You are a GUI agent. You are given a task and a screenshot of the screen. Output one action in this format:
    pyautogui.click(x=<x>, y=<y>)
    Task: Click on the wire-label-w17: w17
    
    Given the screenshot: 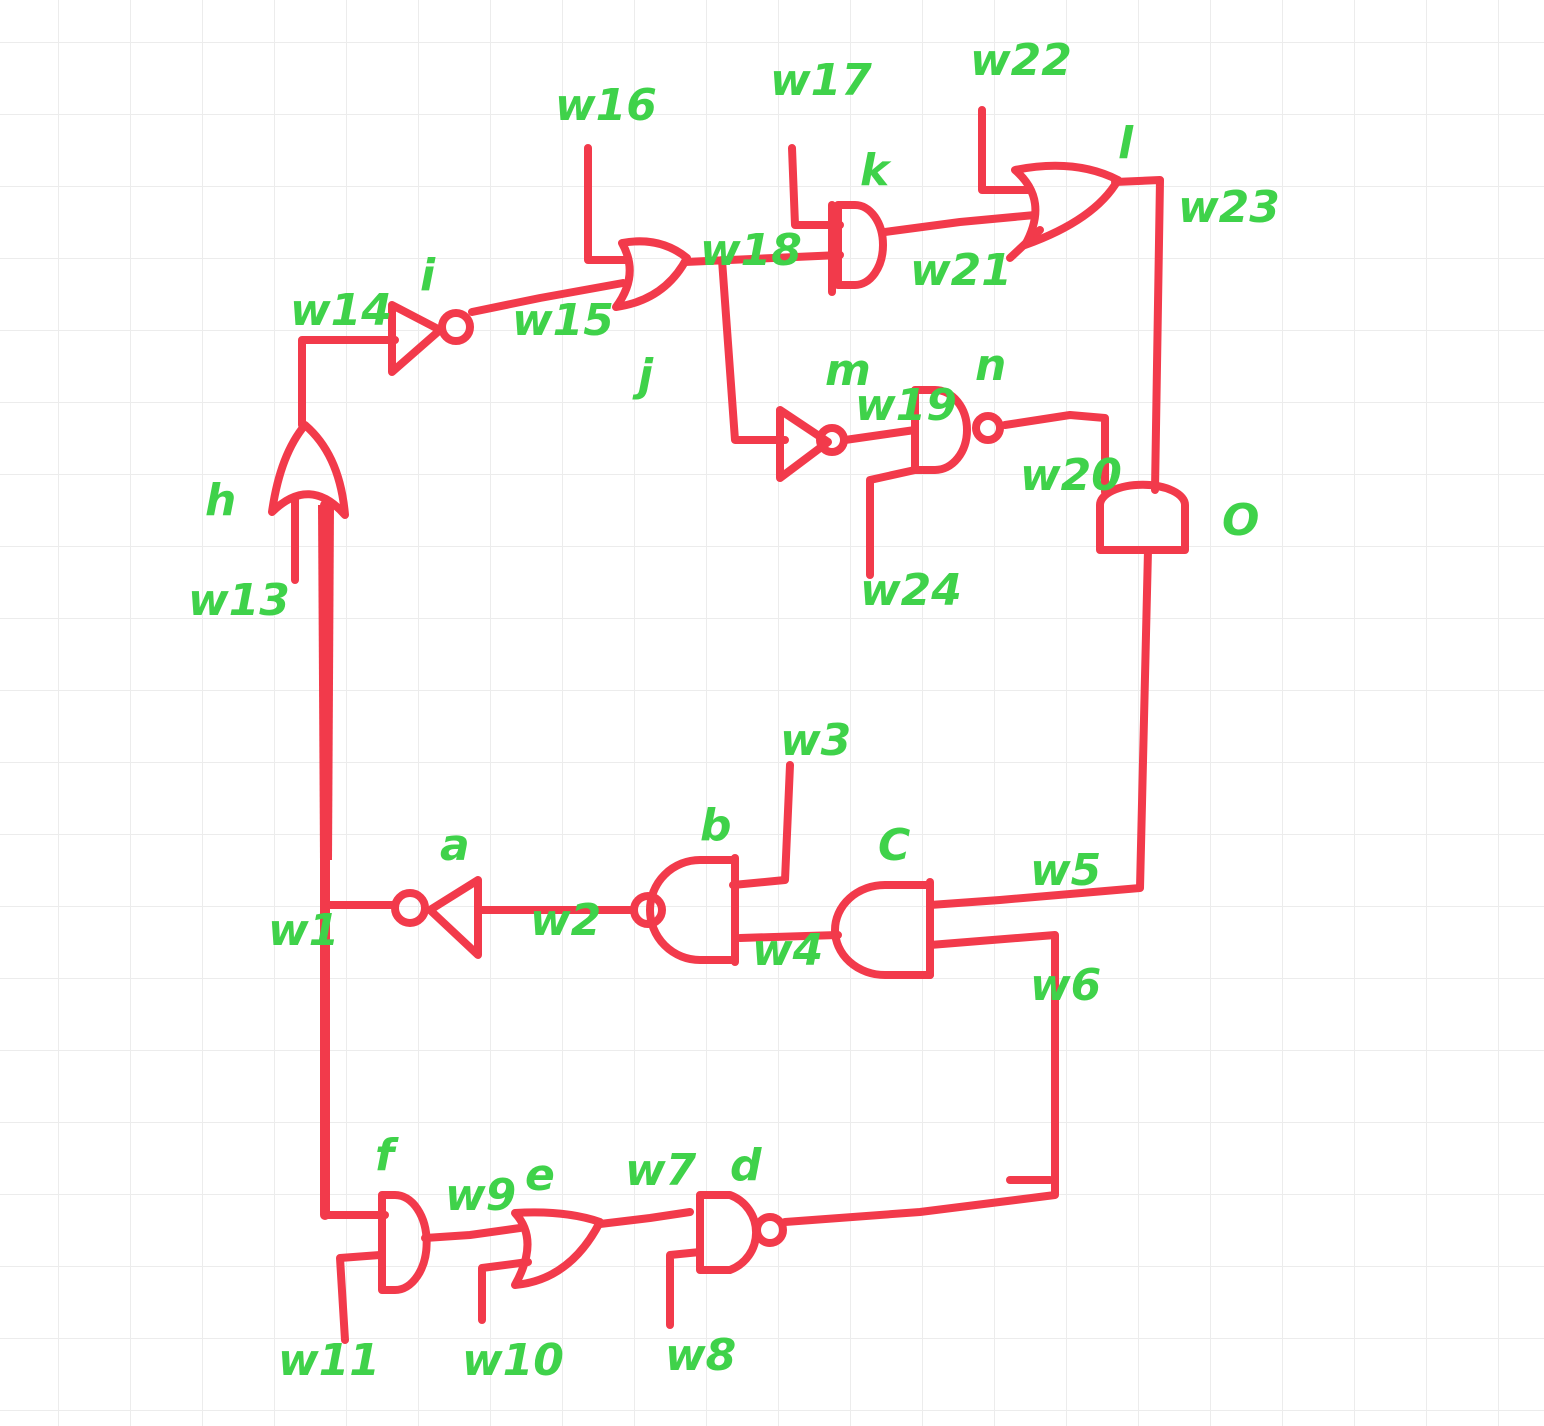 What is the action you would take?
    pyautogui.click(x=821, y=80)
    